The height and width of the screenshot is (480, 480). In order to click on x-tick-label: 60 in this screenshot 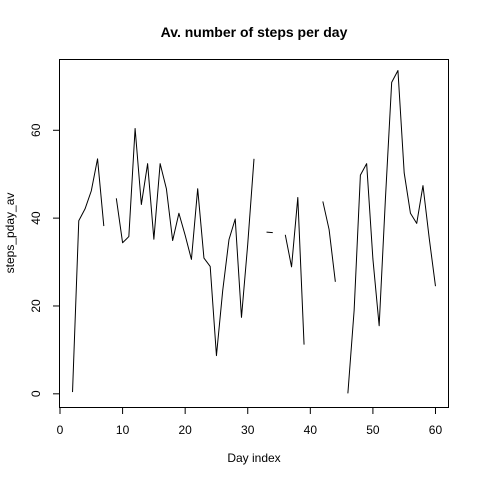, I will do `click(436, 430)`.